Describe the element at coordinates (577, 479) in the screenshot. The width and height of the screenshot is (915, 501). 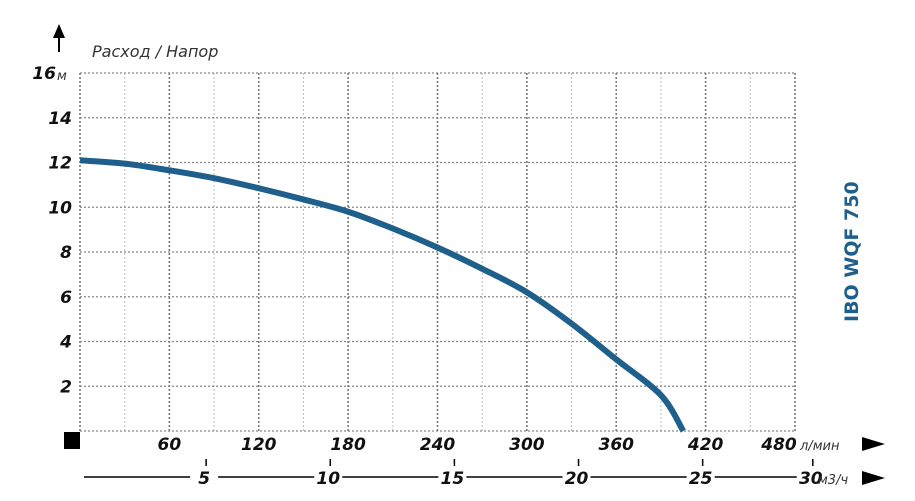
I see `x2-tick-label: 20` at that location.